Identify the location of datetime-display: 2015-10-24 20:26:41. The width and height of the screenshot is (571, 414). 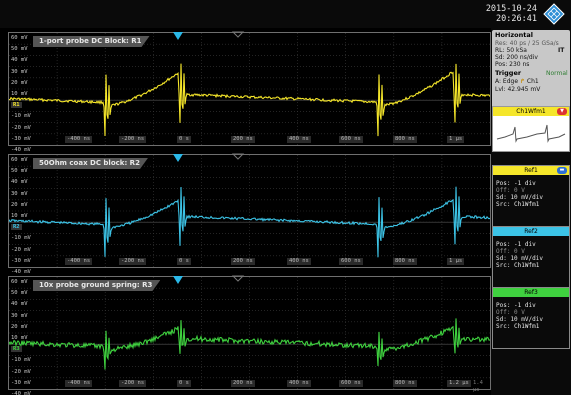
(497, 14).